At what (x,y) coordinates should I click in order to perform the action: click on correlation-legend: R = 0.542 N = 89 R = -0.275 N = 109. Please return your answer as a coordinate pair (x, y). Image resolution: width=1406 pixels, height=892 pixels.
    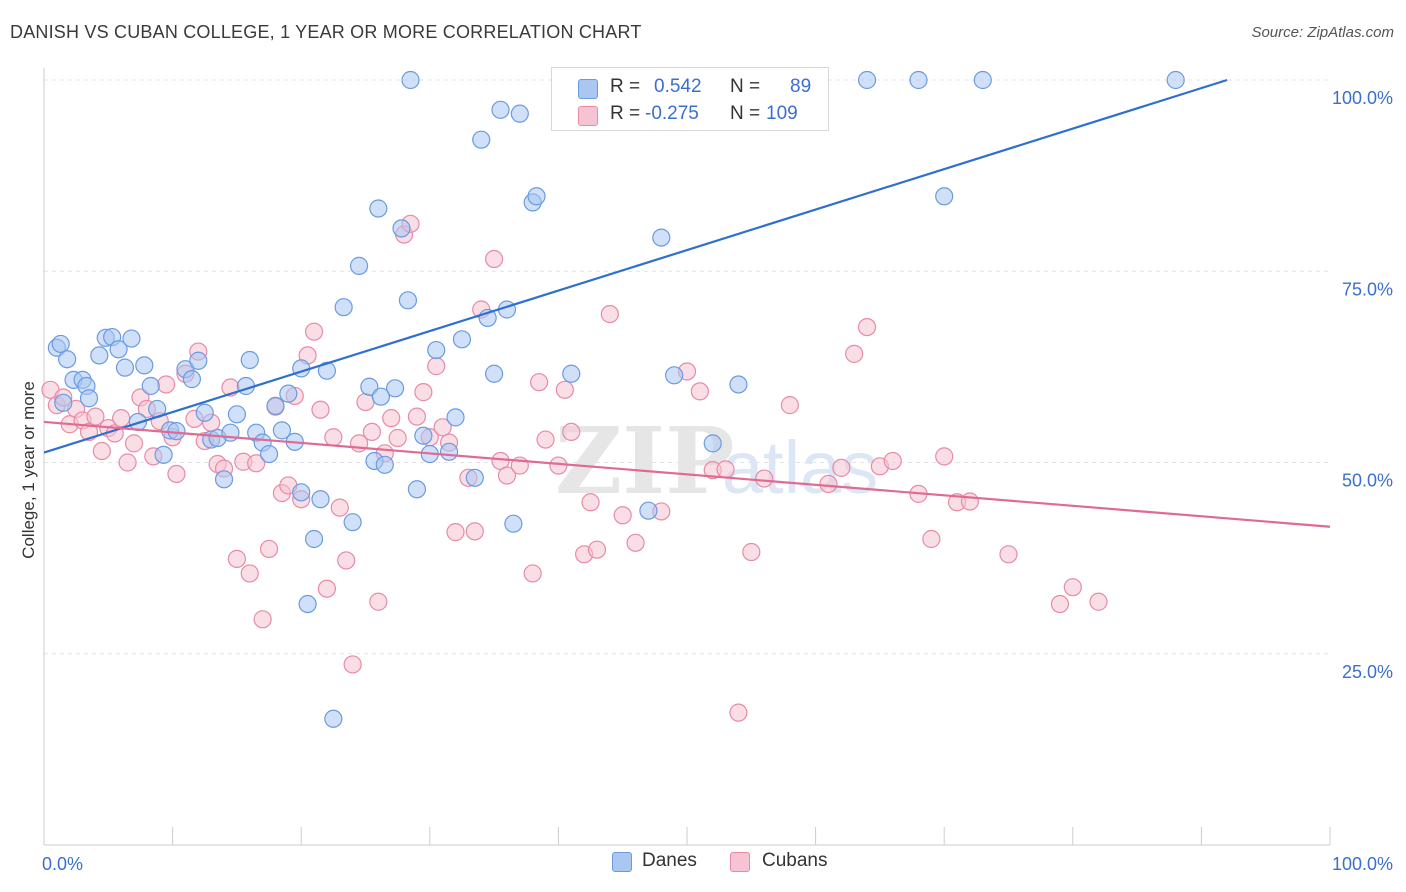
    Looking at the image, I should click on (690, 99).